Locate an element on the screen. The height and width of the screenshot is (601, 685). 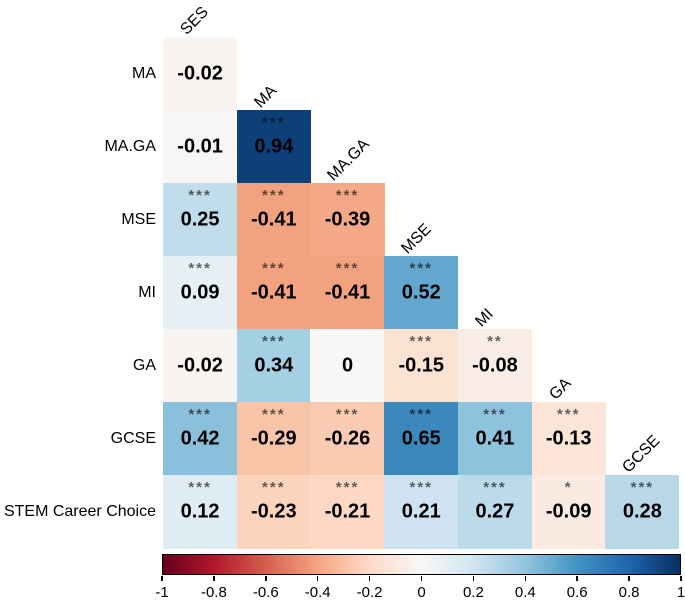
correlation-value: -0.29 is located at coordinates (274, 438).